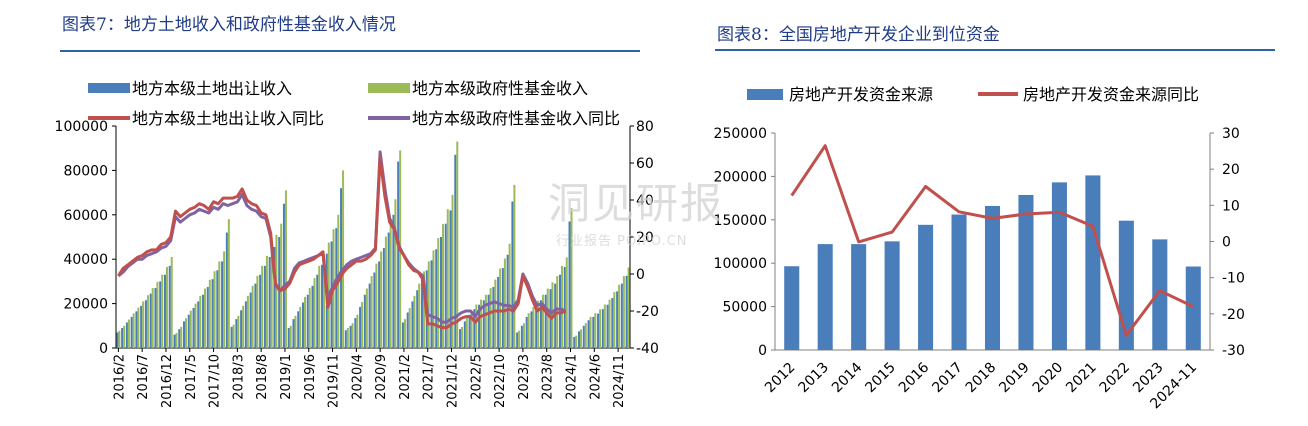 The image size is (1308, 426). What do you see at coordinates (350, 51) in the screenshot?
I see `figure-7-title-rule` at bounding box center [350, 51].